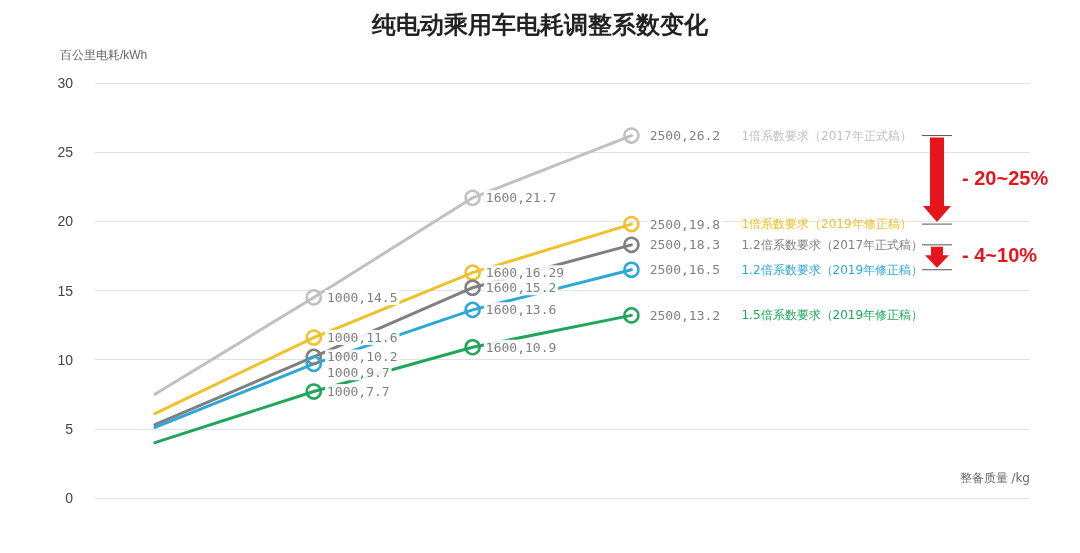 The height and width of the screenshot is (553, 1080). Describe the element at coordinates (358, 391) in the screenshot. I see `data-label: 1000,7.7` at that location.